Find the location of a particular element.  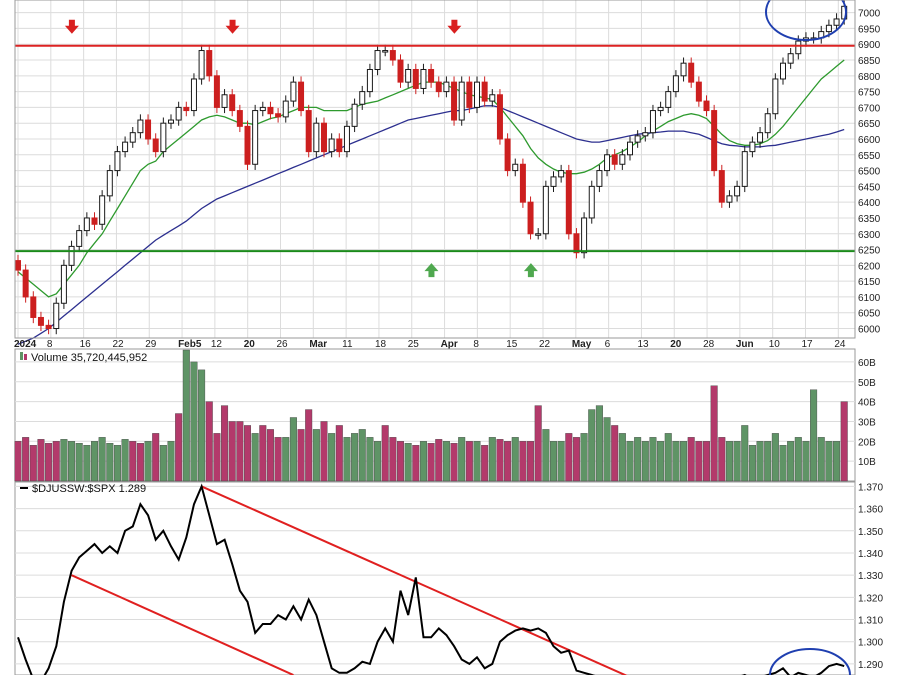

price-x-tick: 6 is located at coordinates (608, 344).